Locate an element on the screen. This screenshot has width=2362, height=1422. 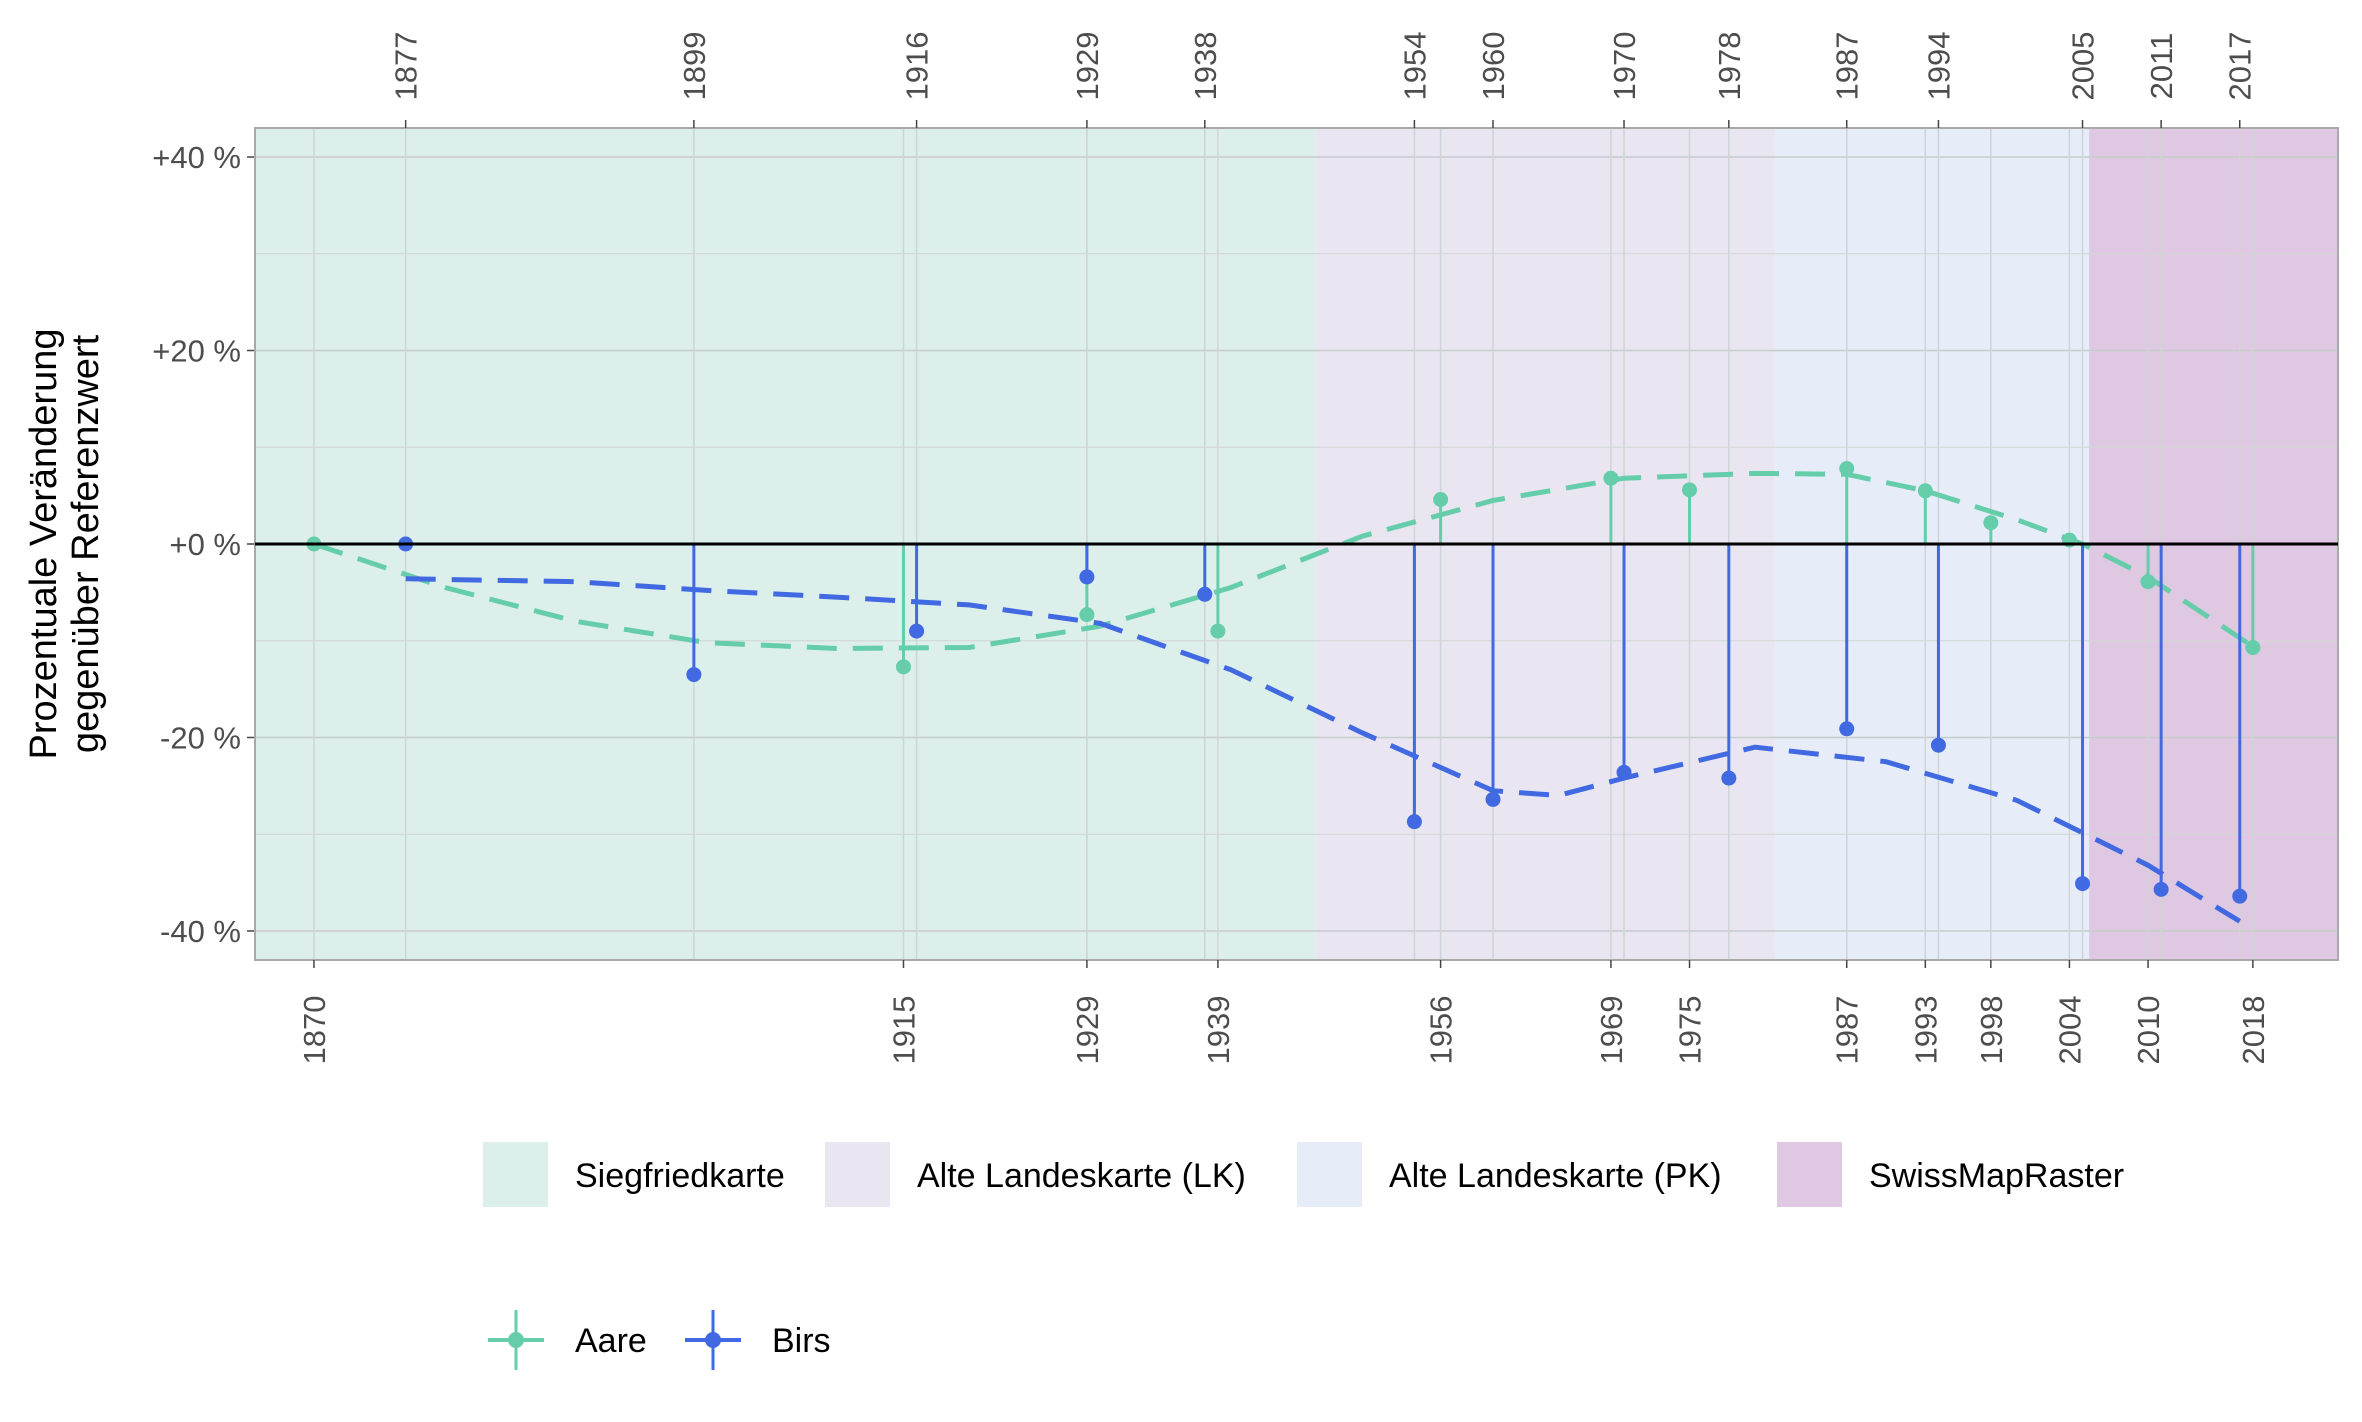
x-bottom-tick-label: 2004 is located at coordinates (2069, 1030).